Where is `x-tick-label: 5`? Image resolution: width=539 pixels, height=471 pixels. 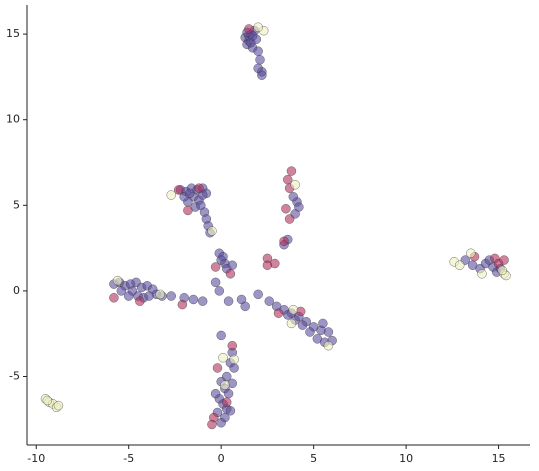 x-tick-label: 5 is located at coordinates (313, 458).